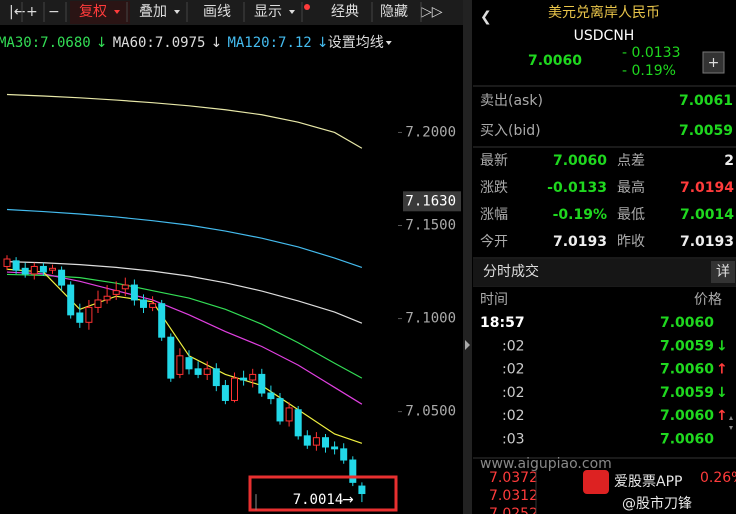 This screenshot has width=736, height=514. What do you see at coordinates (318, 500) in the screenshot?
I see `low-marker-label: 7.0014` at bounding box center [318, 500].